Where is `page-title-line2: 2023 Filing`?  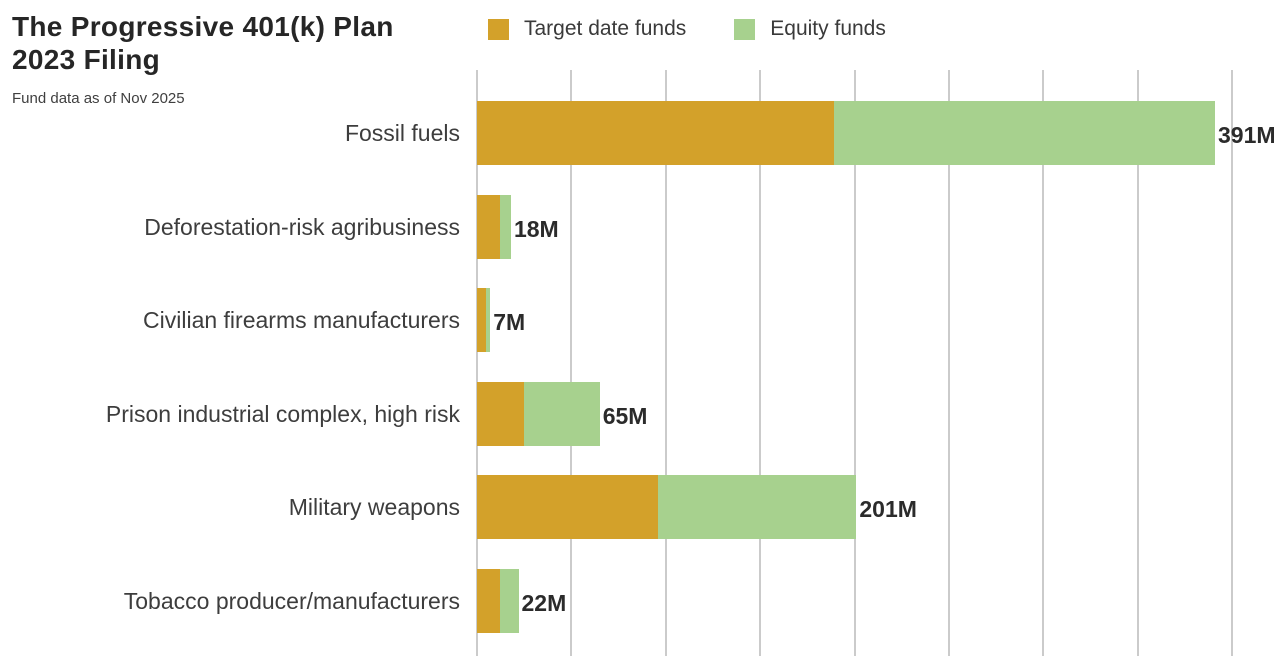
page-title-line2: 2023 Filing is located at coordinates (86, 59).